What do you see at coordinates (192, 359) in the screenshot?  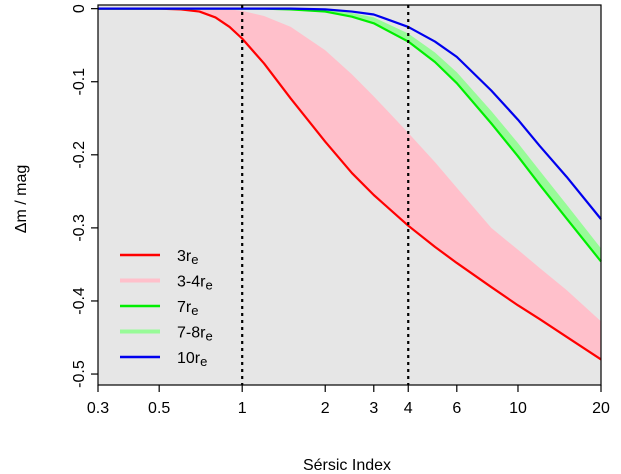 I see `legend-label: 10re` at bounding box center [192, 359].